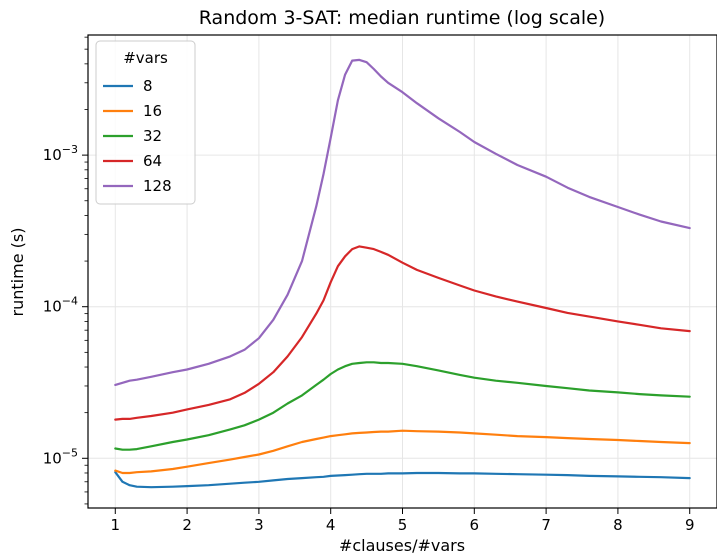  Describe the element at coordinates (402, 545) in the screenshot. I see `x-axis-label: #clauses/#vars` at that location.